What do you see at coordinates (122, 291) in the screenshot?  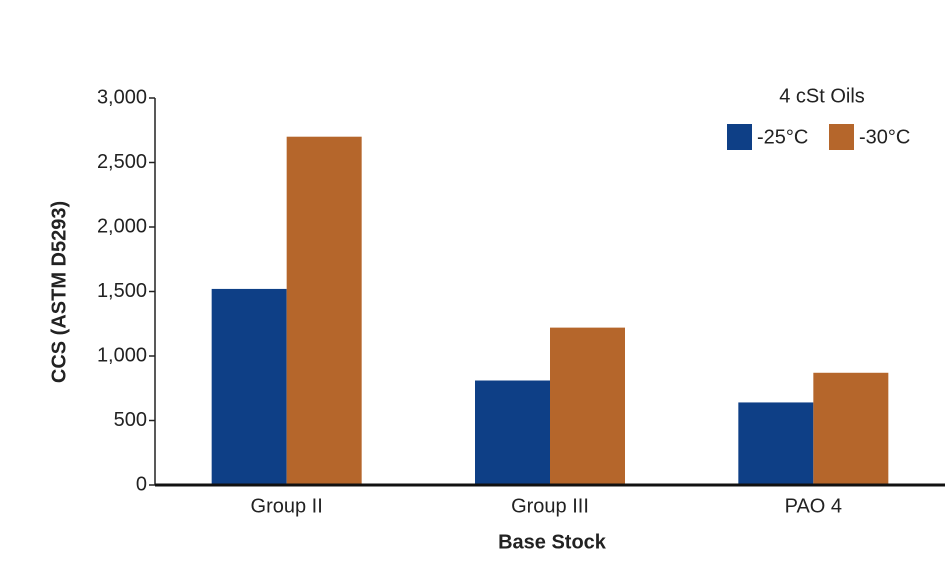 I see `y-tick-label: 1,500` at bounding box center [122, 291].